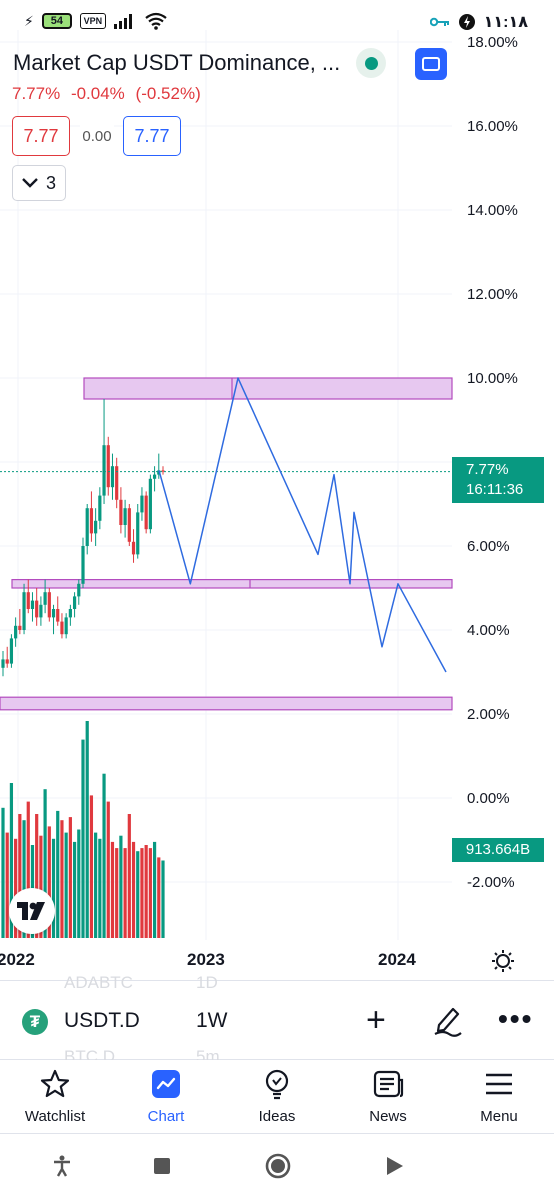  I want to click on price-change: -0.04%, so click(97, 93).